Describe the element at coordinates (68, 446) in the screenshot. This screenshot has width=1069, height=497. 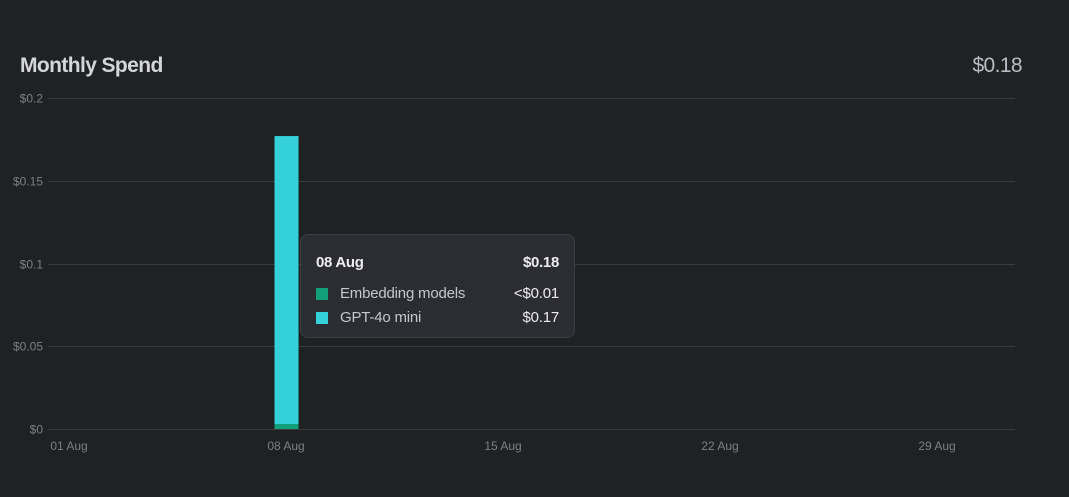
I see `x-tick-label: 01 Aug` at that location.